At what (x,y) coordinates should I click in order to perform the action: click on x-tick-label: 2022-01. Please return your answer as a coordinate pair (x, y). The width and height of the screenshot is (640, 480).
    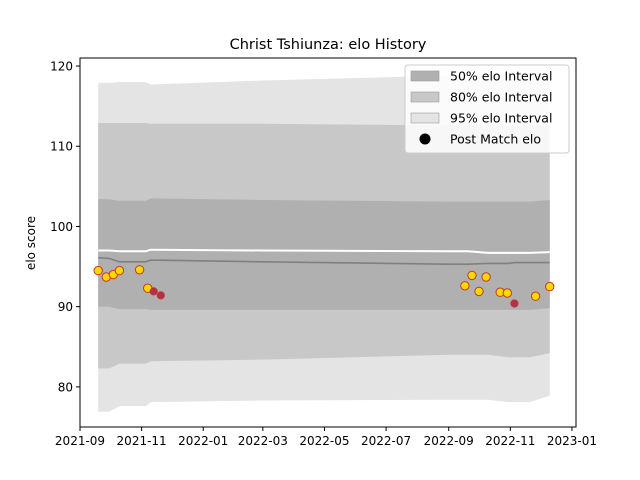
    Looking at the image, I should click on (203, 441).